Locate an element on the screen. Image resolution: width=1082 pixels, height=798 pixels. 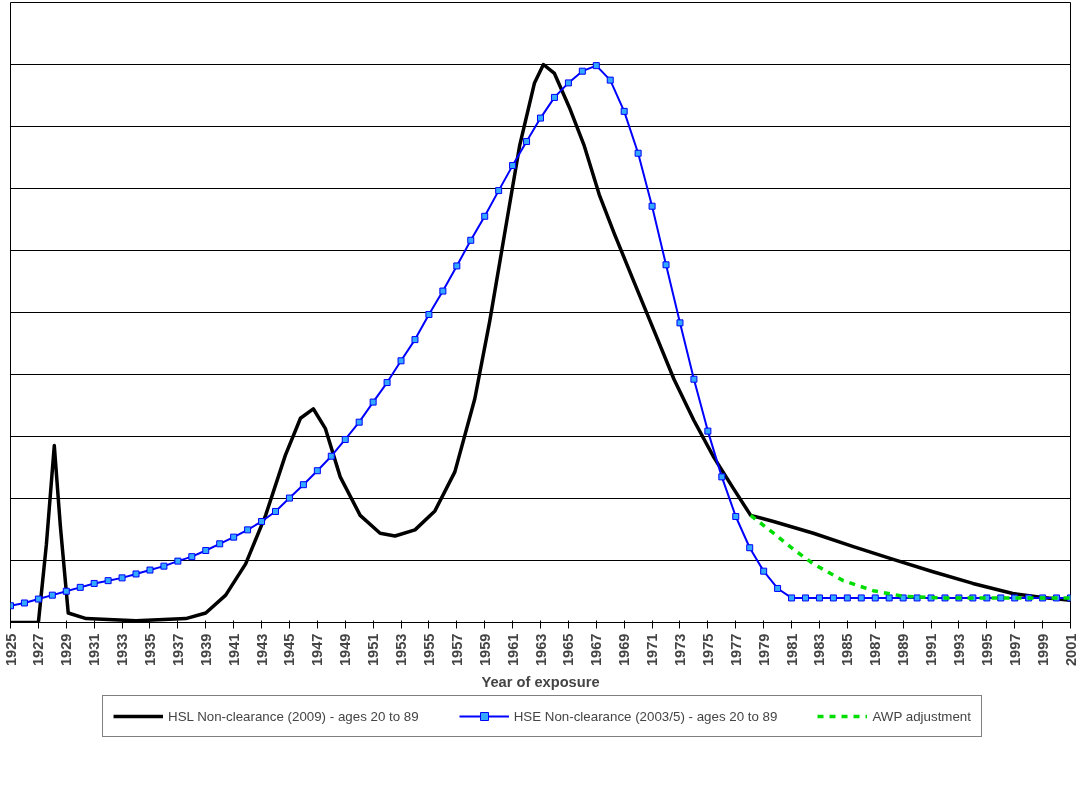
x-tick-label: 1955 is located at coordinates (428, 650).